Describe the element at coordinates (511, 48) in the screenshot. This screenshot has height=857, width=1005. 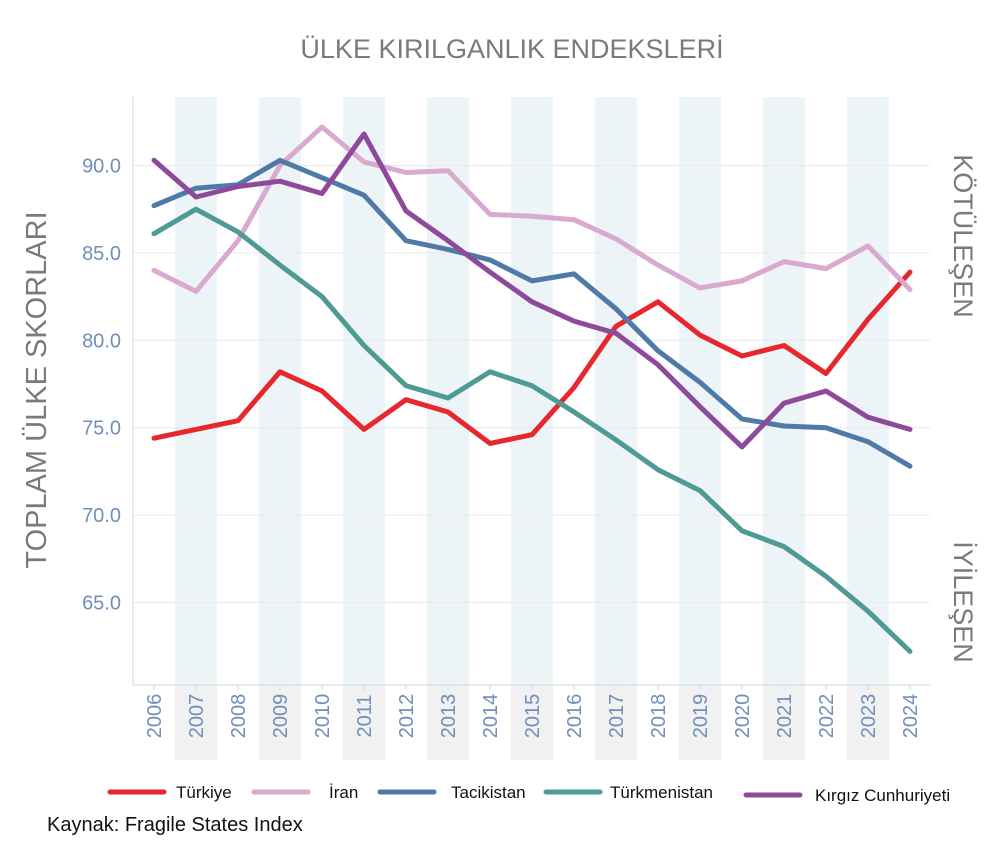
I see `chart-title: ÜLKE KIRILGANLIK ENDEKSLERİ` at that location.